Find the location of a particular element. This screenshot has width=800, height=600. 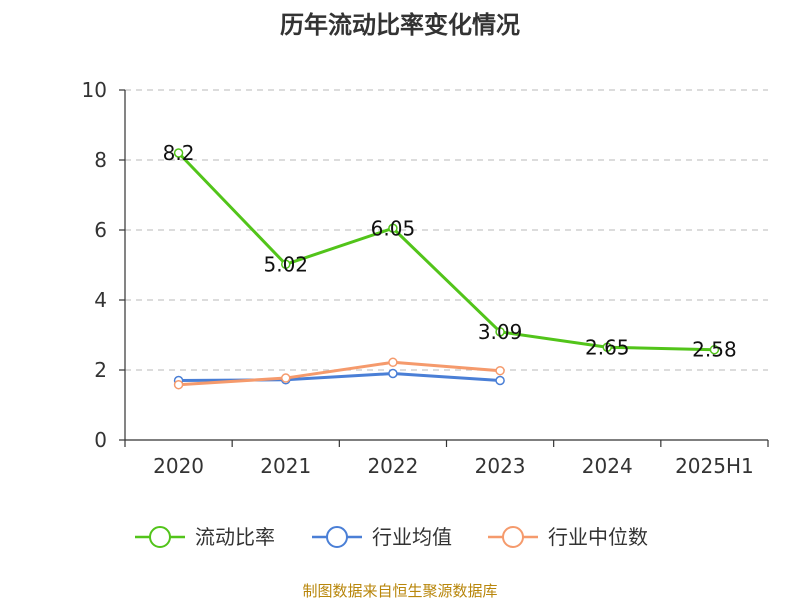

x-tick-label: 2023 is located at coordinates (500, 466).